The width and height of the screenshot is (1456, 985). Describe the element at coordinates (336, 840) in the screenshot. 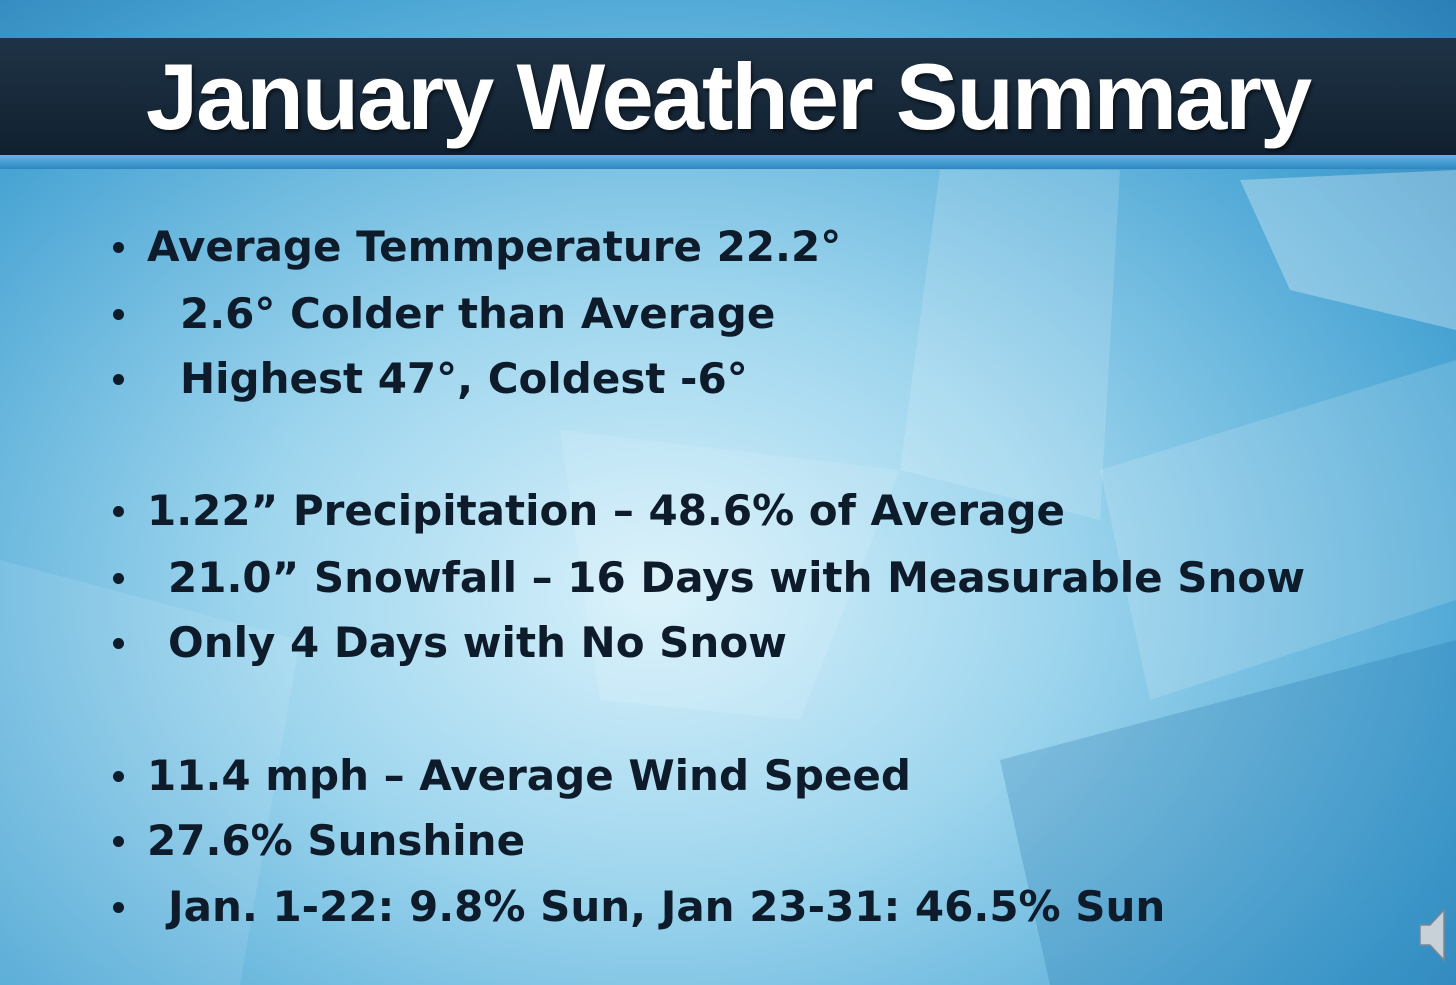

I see `bullet-text: 27.6% Sunshine` at that location.